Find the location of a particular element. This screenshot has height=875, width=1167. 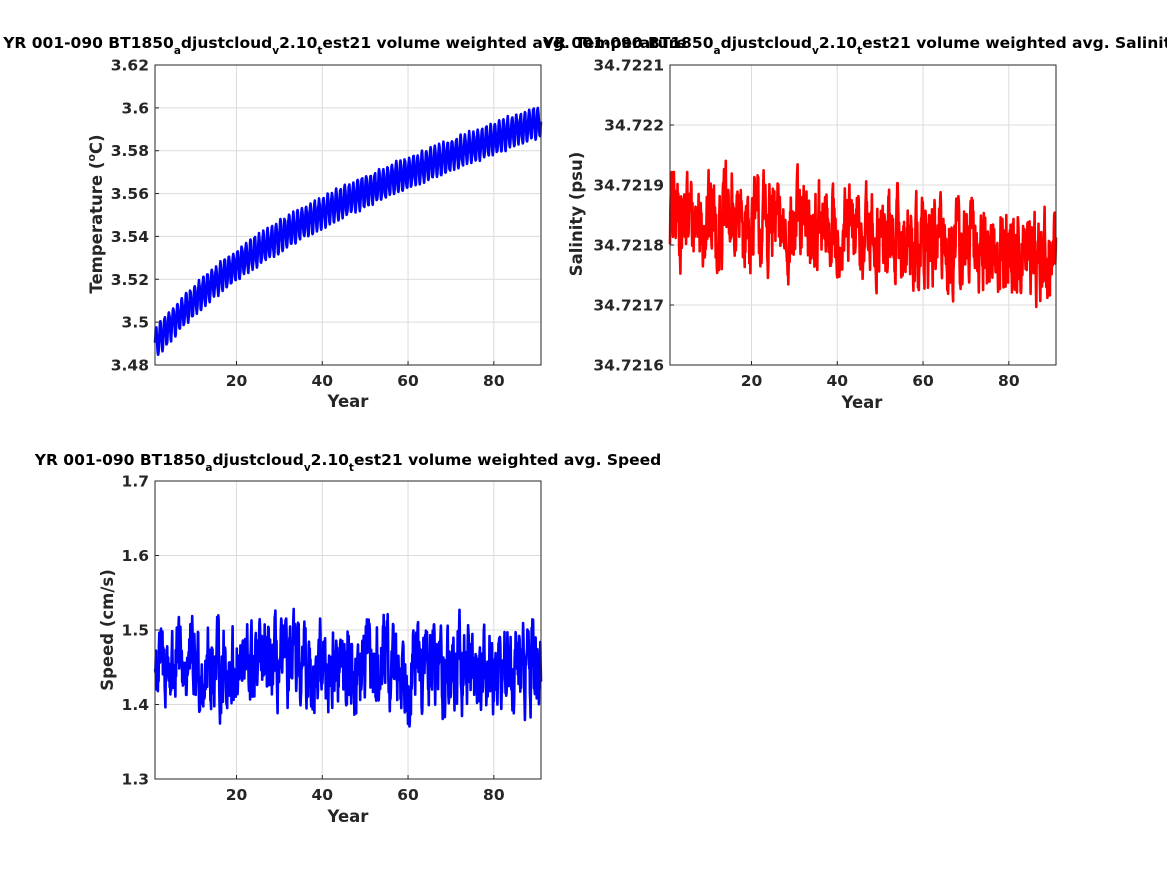

speed-x-tick-label: 20 is located at coordinates (237, 795).